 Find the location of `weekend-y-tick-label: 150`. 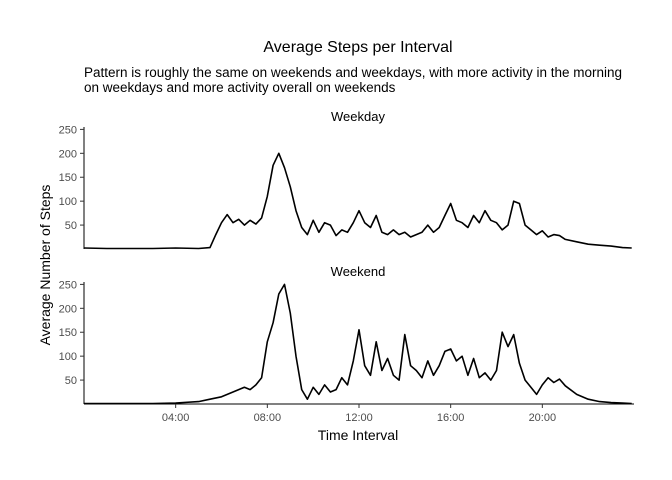

weekend-y-tick-label: 150 is located at coordinates (68, 333).